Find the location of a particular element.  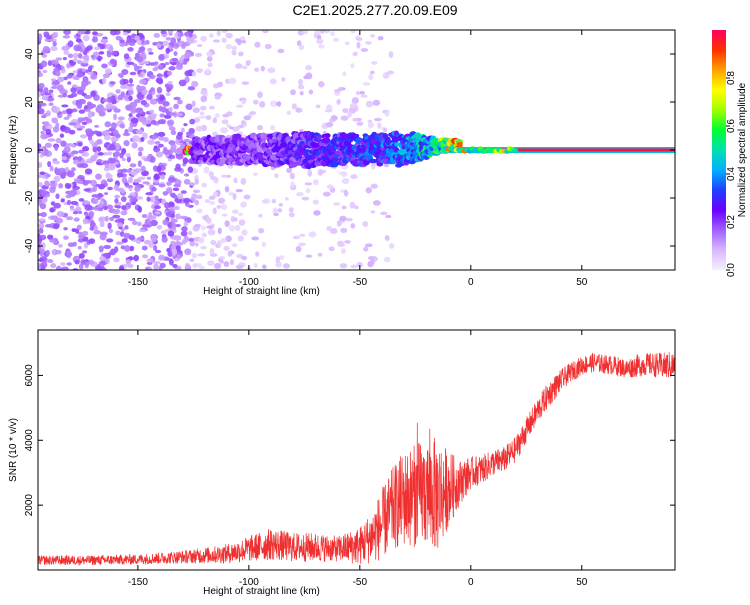

spectrogram-xtick-label: -50 is located at coordinates (360, 282).